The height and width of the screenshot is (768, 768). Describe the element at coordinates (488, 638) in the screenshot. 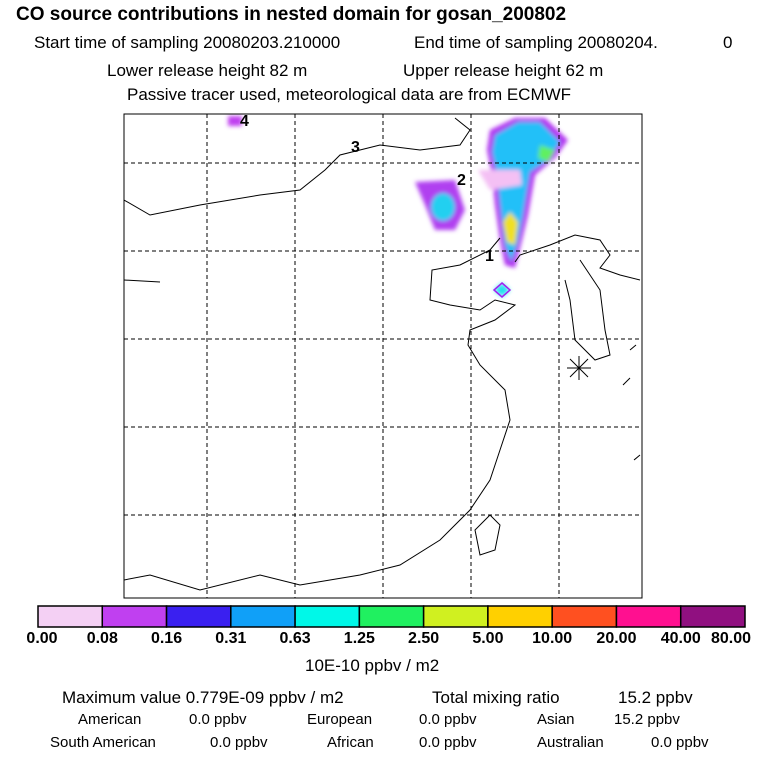

I see `colorbar-tick-label: 5.00` at that location.